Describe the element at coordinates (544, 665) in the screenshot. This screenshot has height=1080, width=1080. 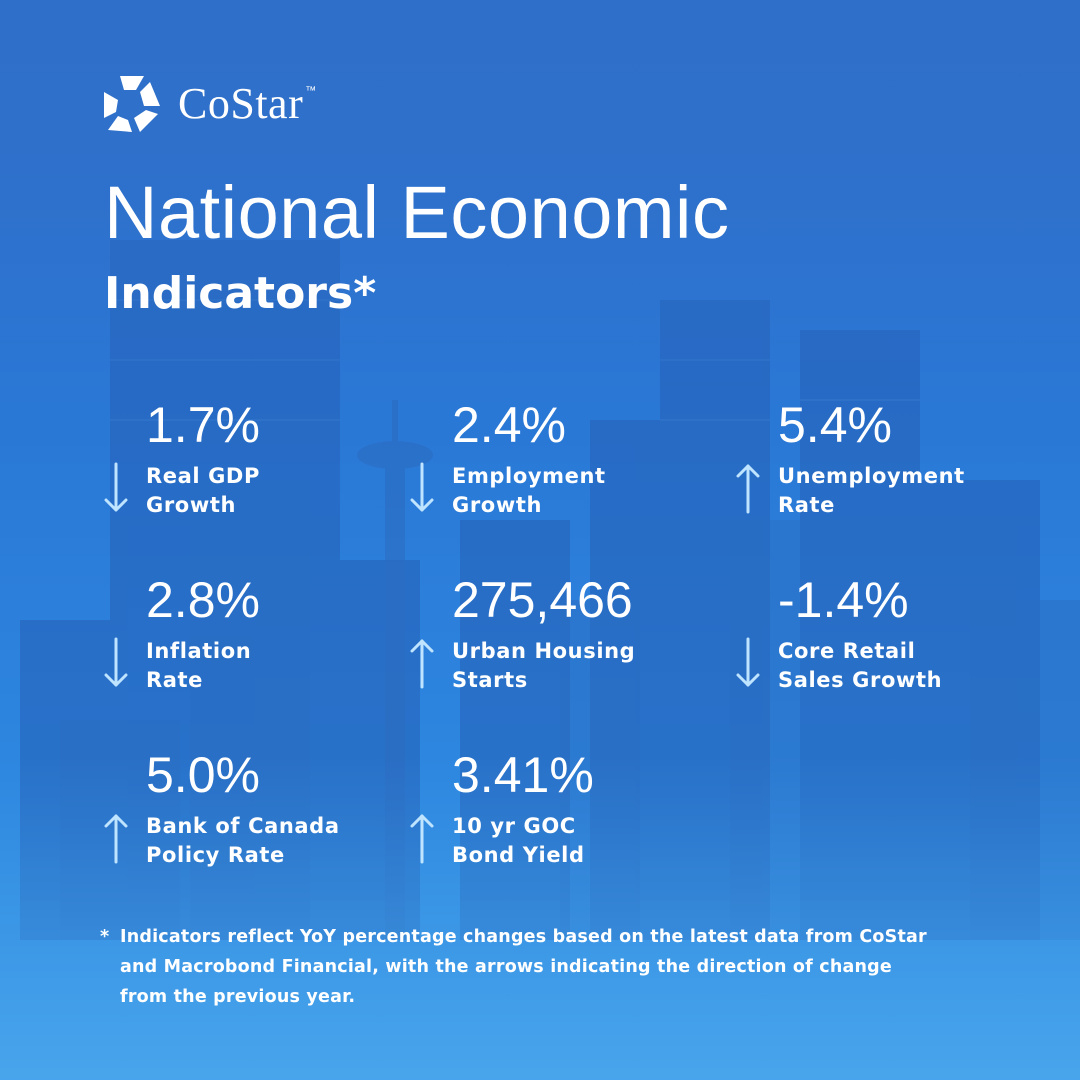
I see `indicator-label: Urban Housing Starts` at that location.